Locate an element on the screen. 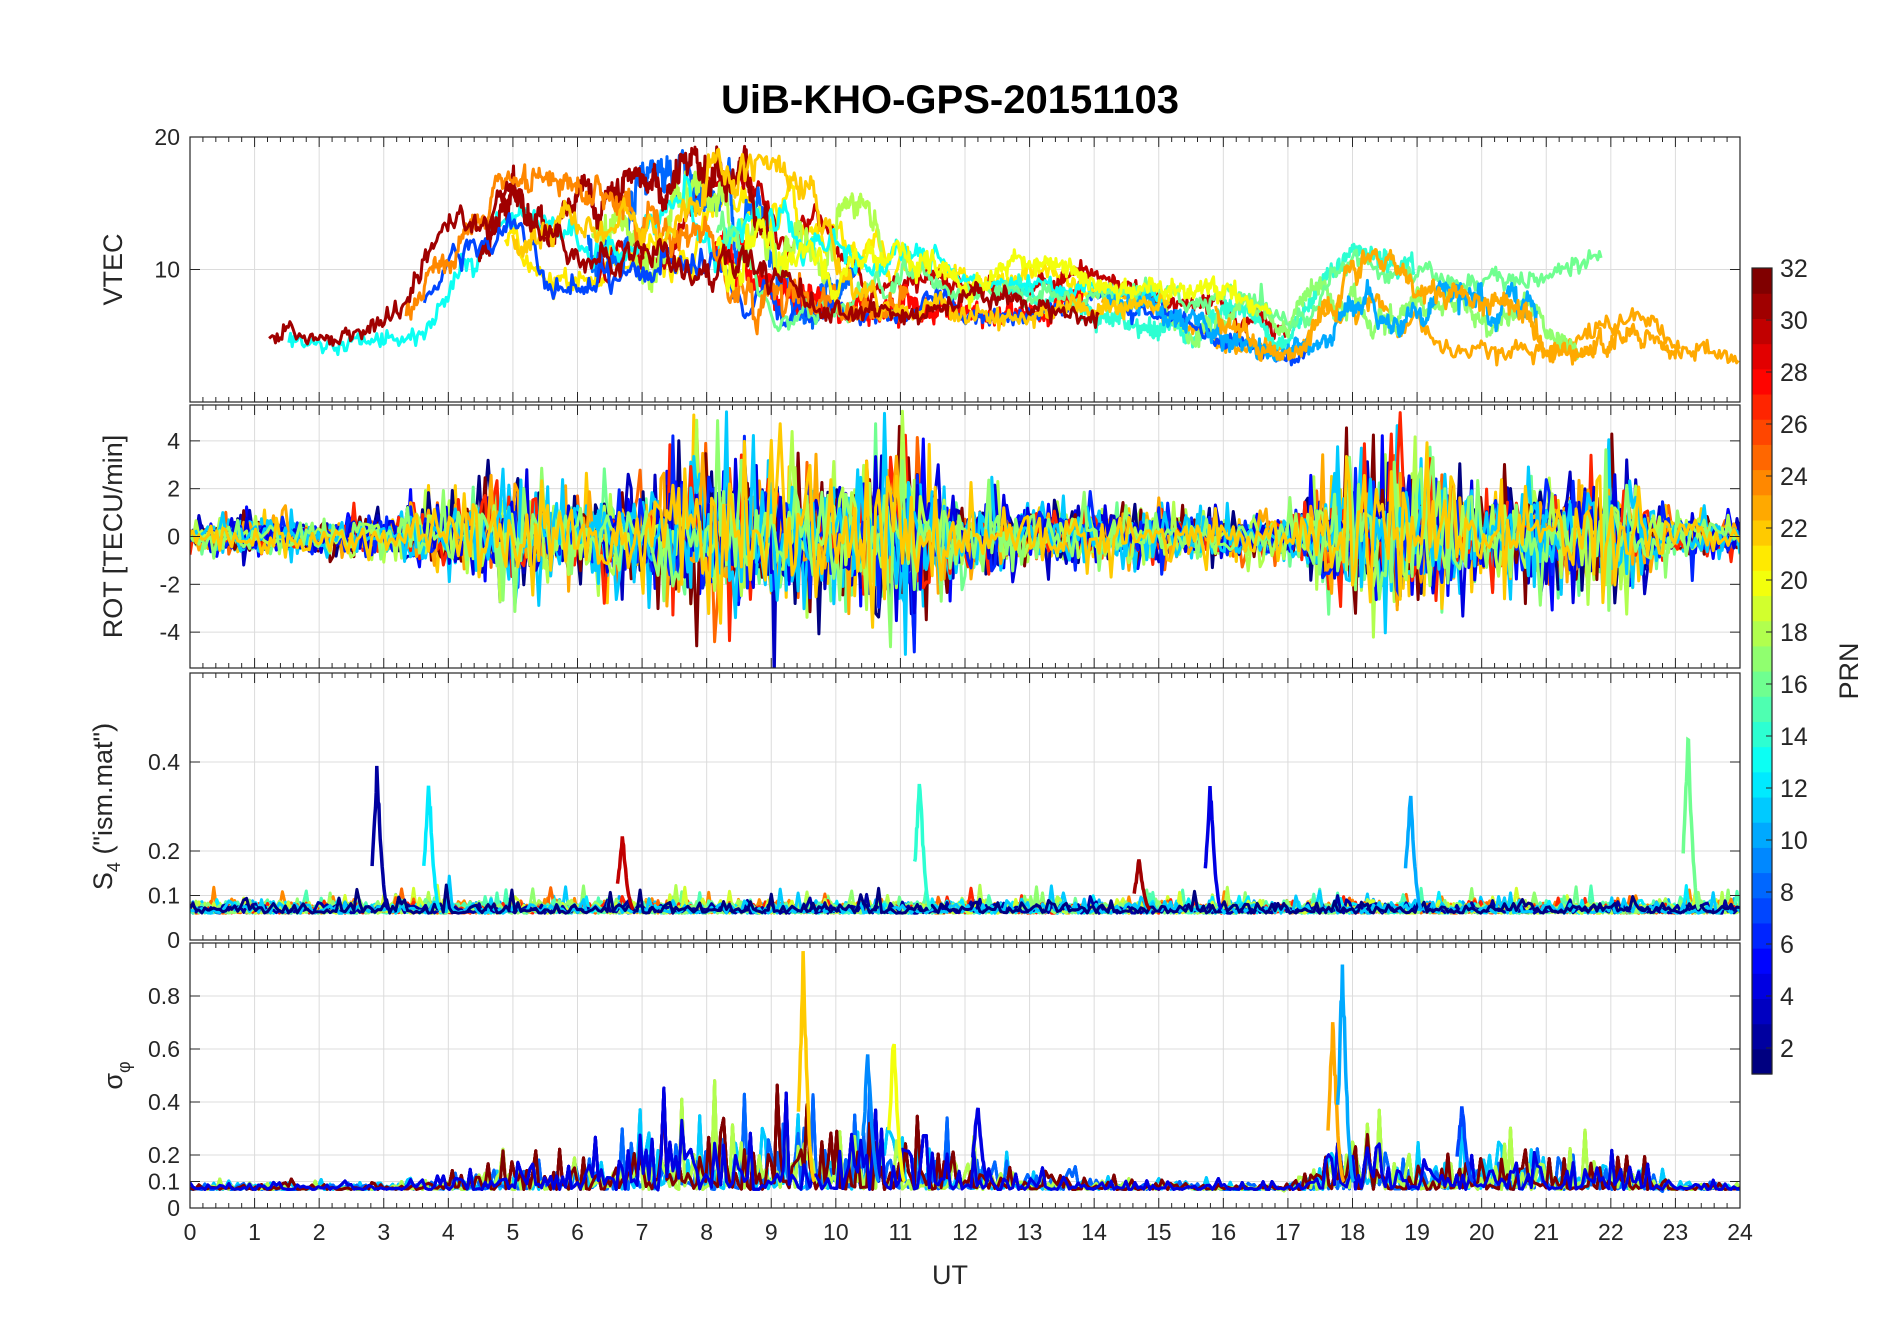 Image resolution: width=1902 pixels, height=1330 pixels. colorbar-label: PRN is located at coordinates (1849, 670).